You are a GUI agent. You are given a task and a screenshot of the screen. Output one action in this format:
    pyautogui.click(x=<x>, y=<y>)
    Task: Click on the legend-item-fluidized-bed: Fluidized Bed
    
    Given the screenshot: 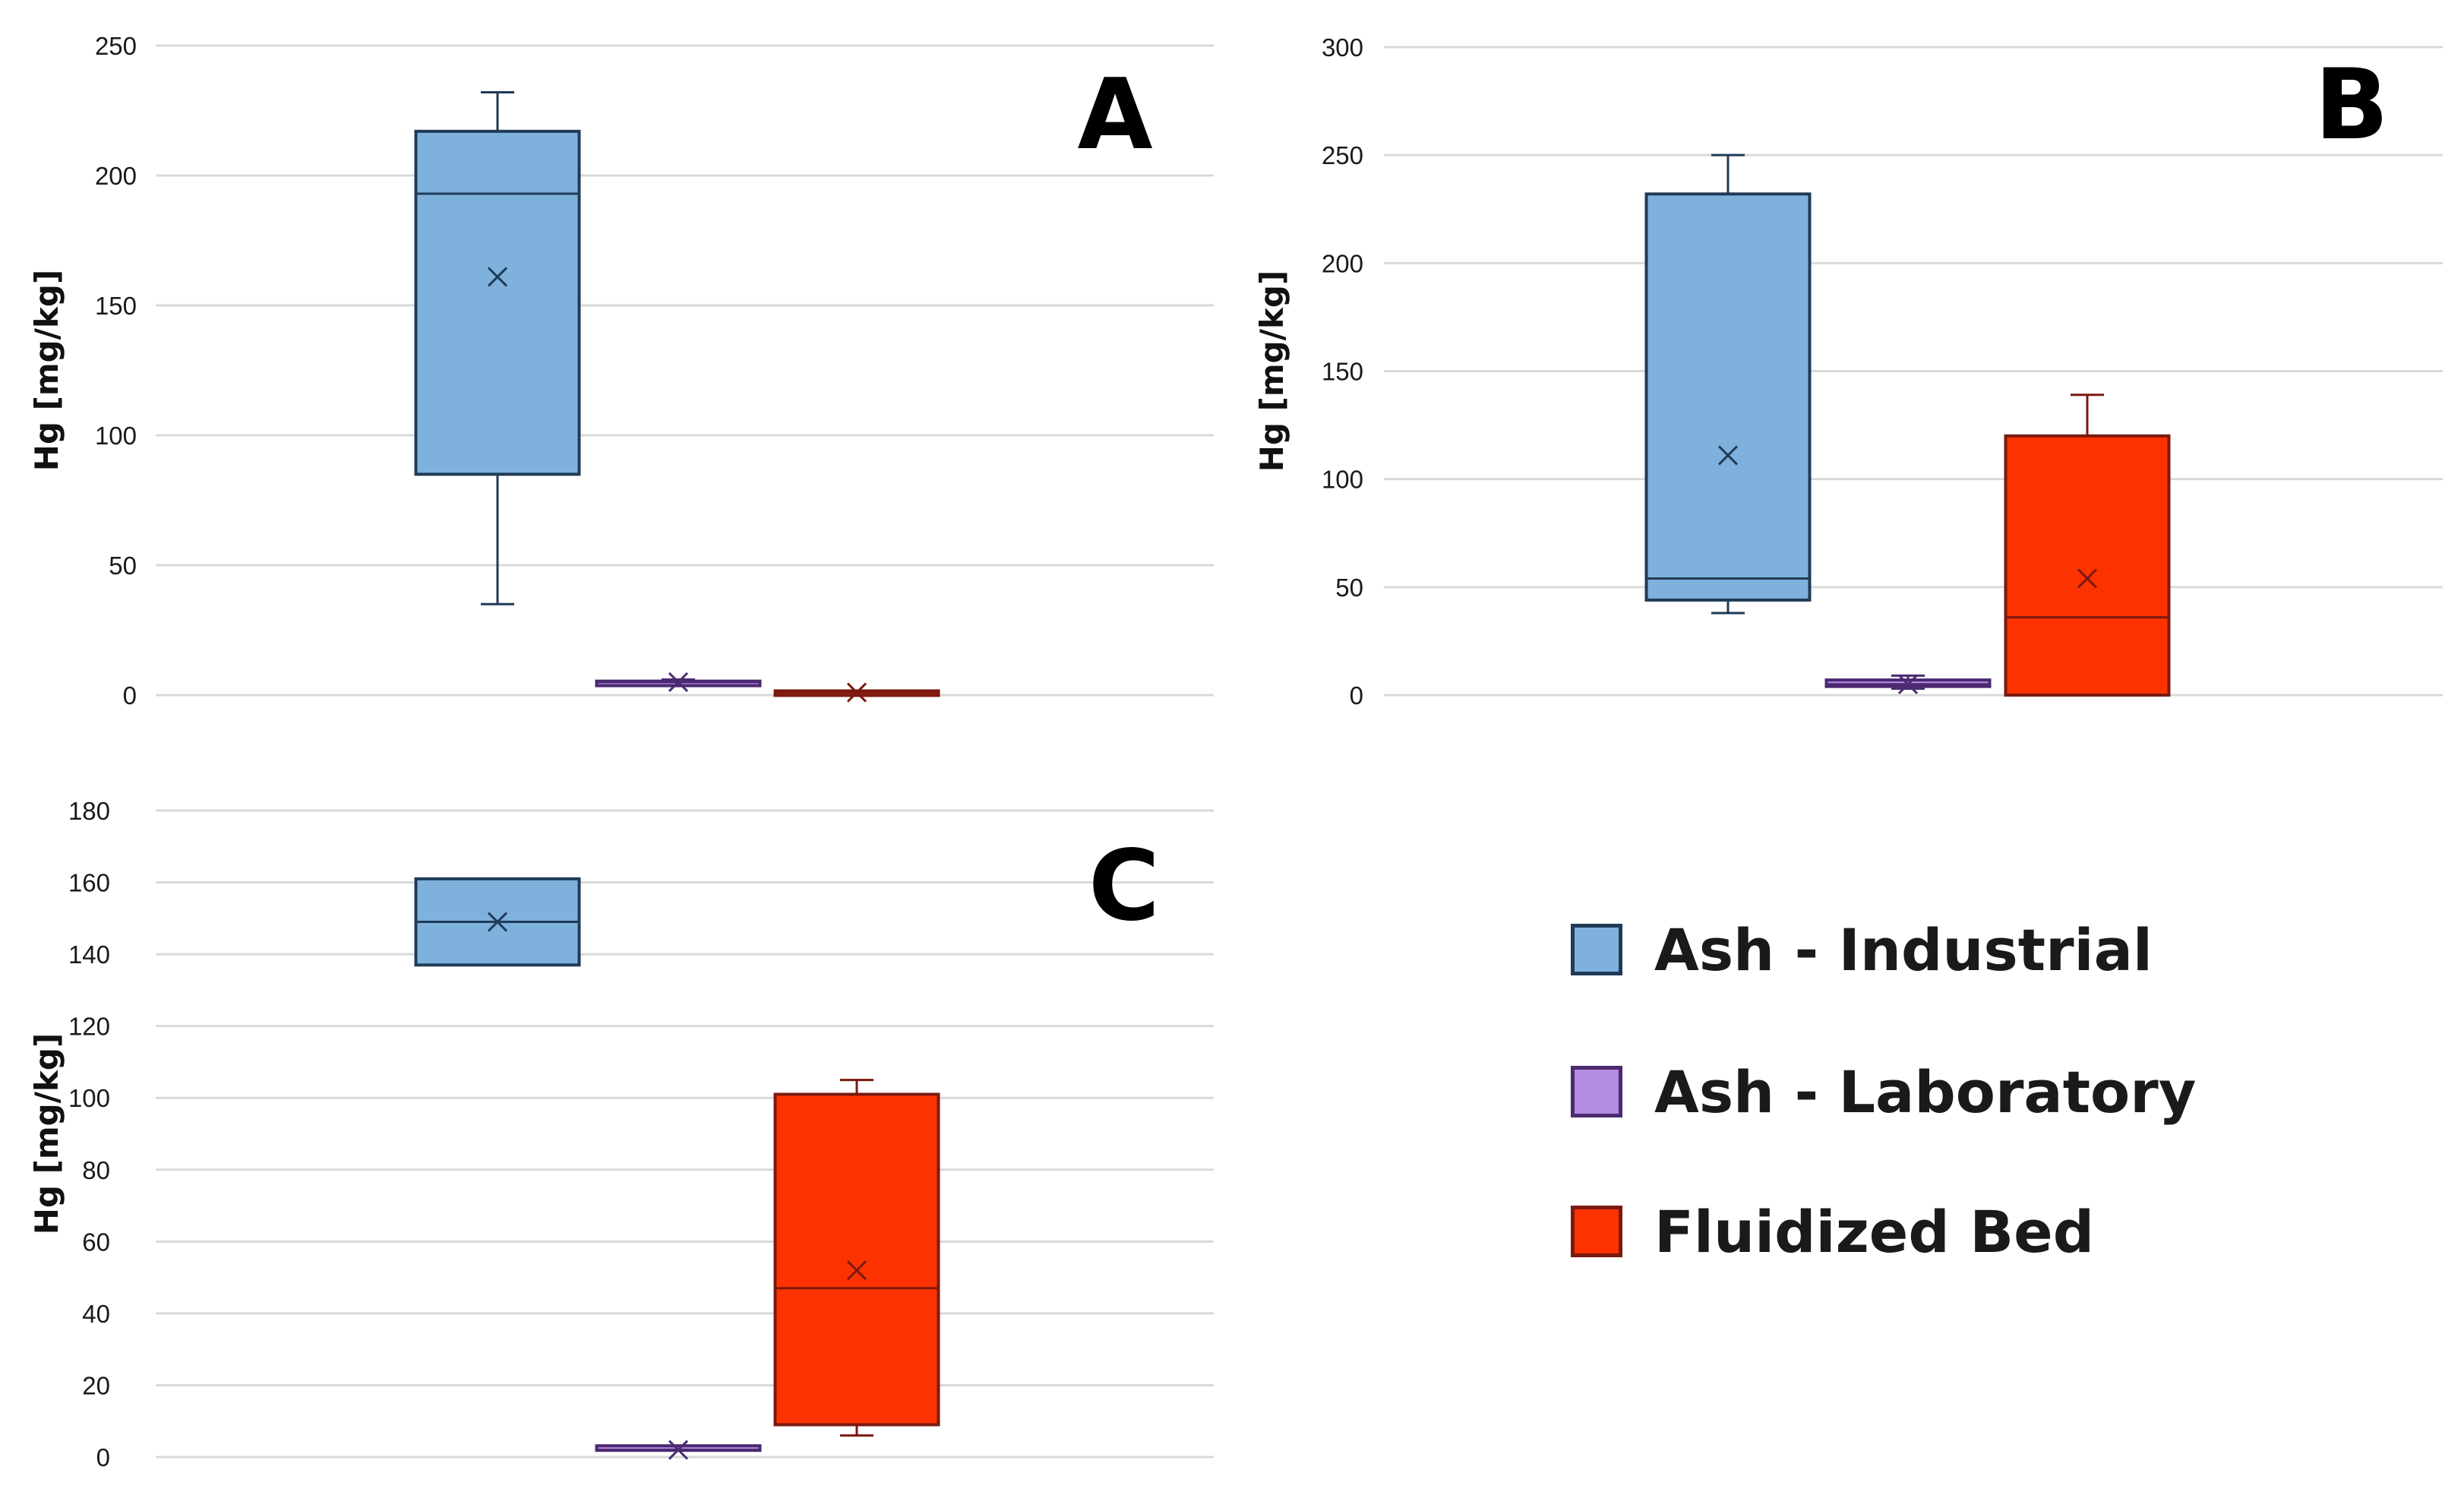 What is the action you would take?
    pyautogui.click(x=1832, y=1231)
    